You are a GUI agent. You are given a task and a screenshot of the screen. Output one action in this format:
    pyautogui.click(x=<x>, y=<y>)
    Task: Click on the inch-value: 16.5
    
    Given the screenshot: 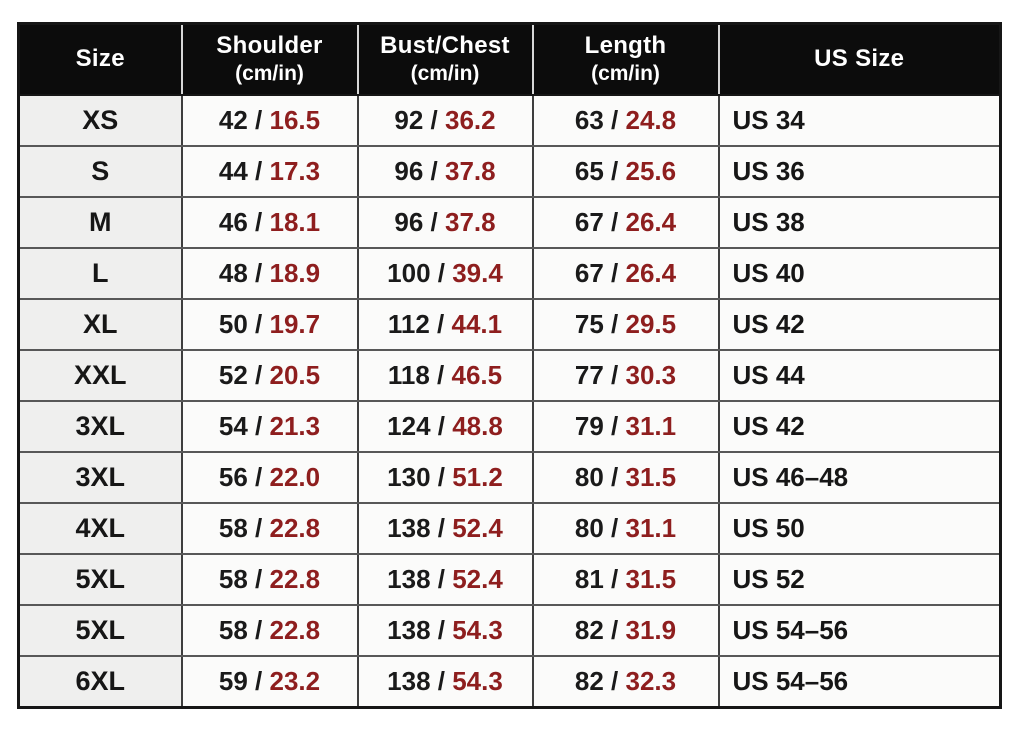 What is the action you would take?
    pyautogui.click(x=295, y=120)
    